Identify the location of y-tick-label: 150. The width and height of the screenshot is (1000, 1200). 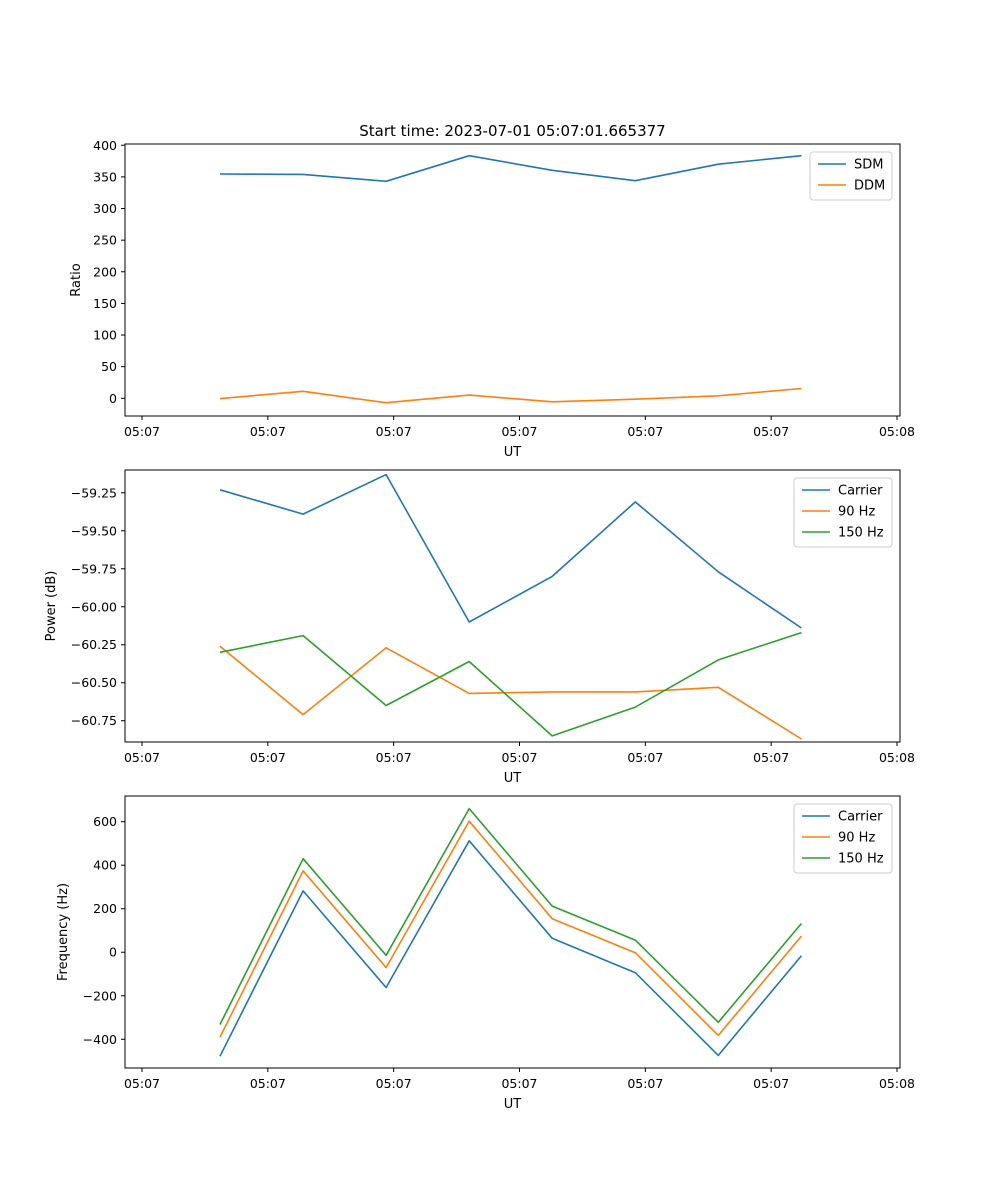
(105, 303).